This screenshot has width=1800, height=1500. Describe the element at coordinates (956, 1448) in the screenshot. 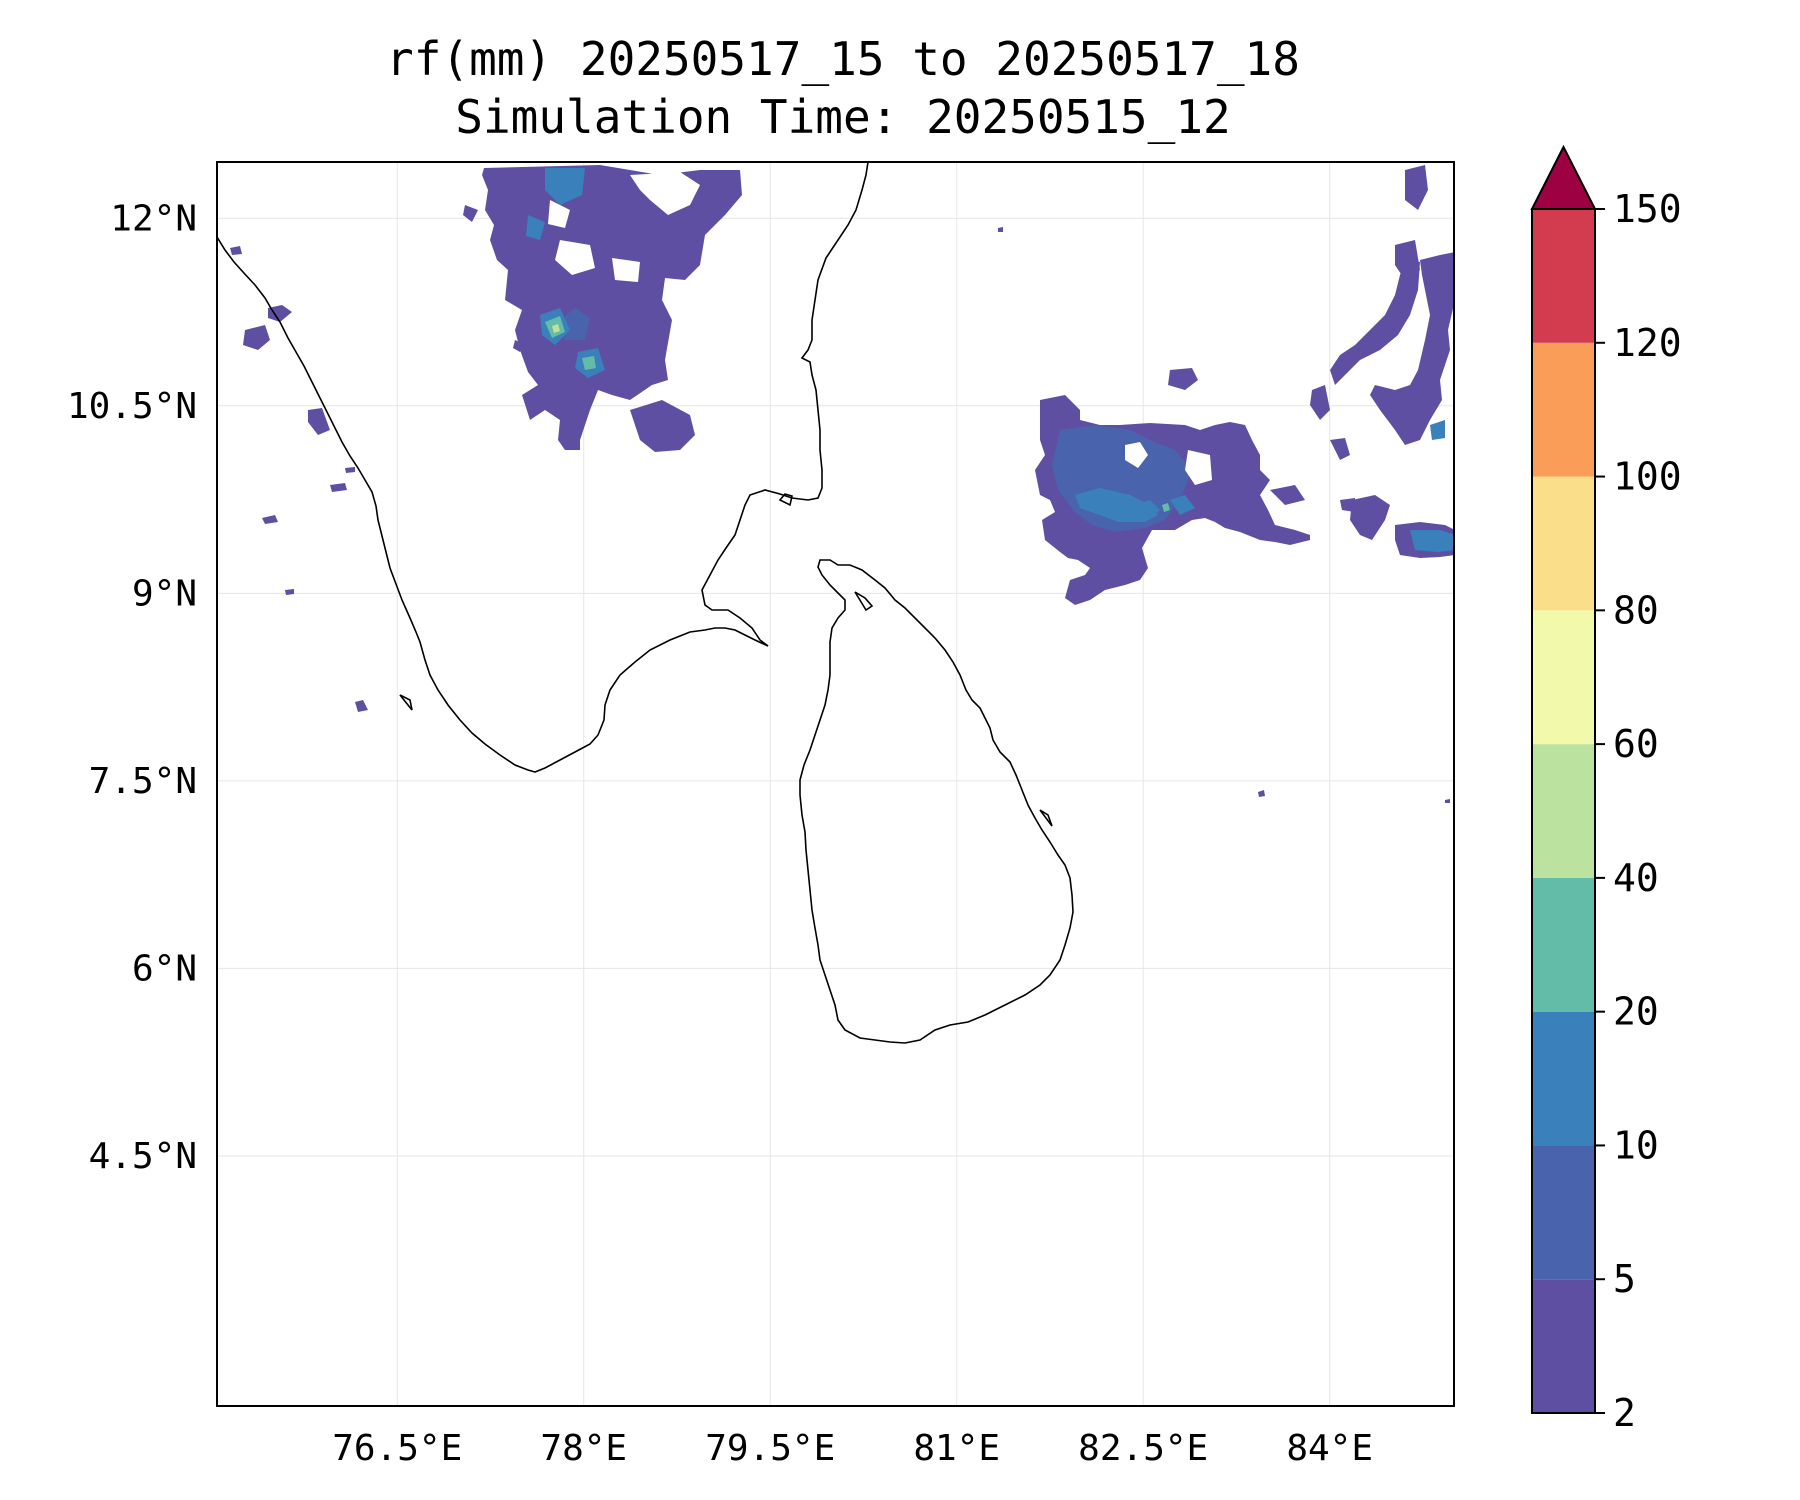

I see `x-tick-label: 81°E` at that location.